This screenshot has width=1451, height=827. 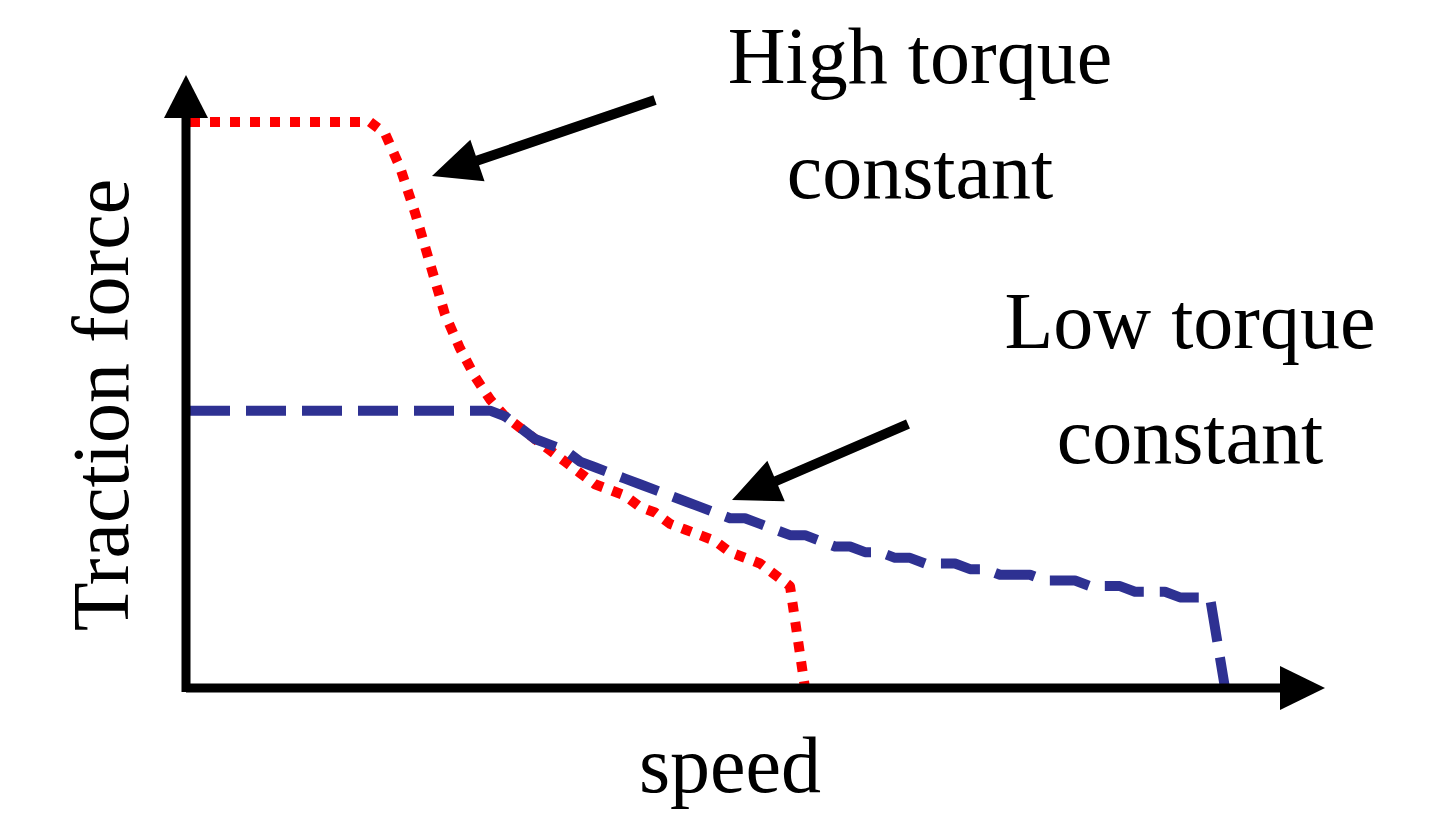 I want to click on x-axis-title: speed, so click(x=730, y=765).